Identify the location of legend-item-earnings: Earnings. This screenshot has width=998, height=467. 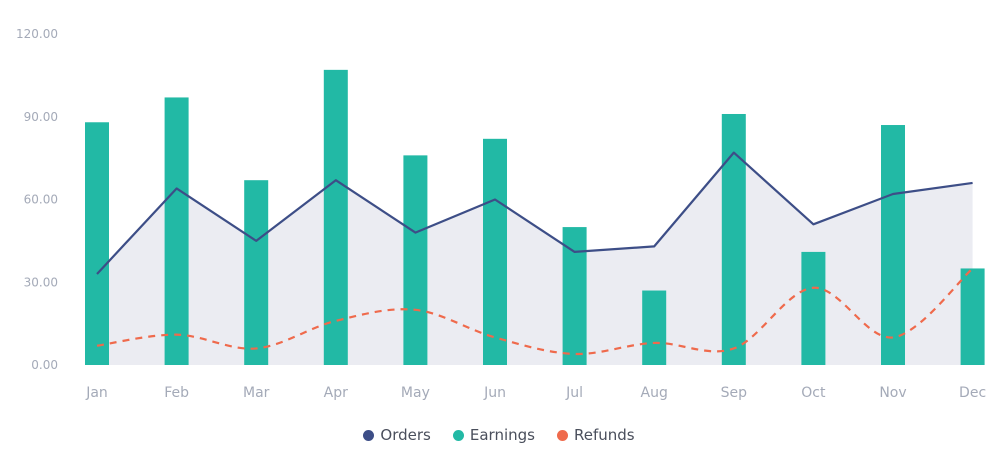
(493, 435).